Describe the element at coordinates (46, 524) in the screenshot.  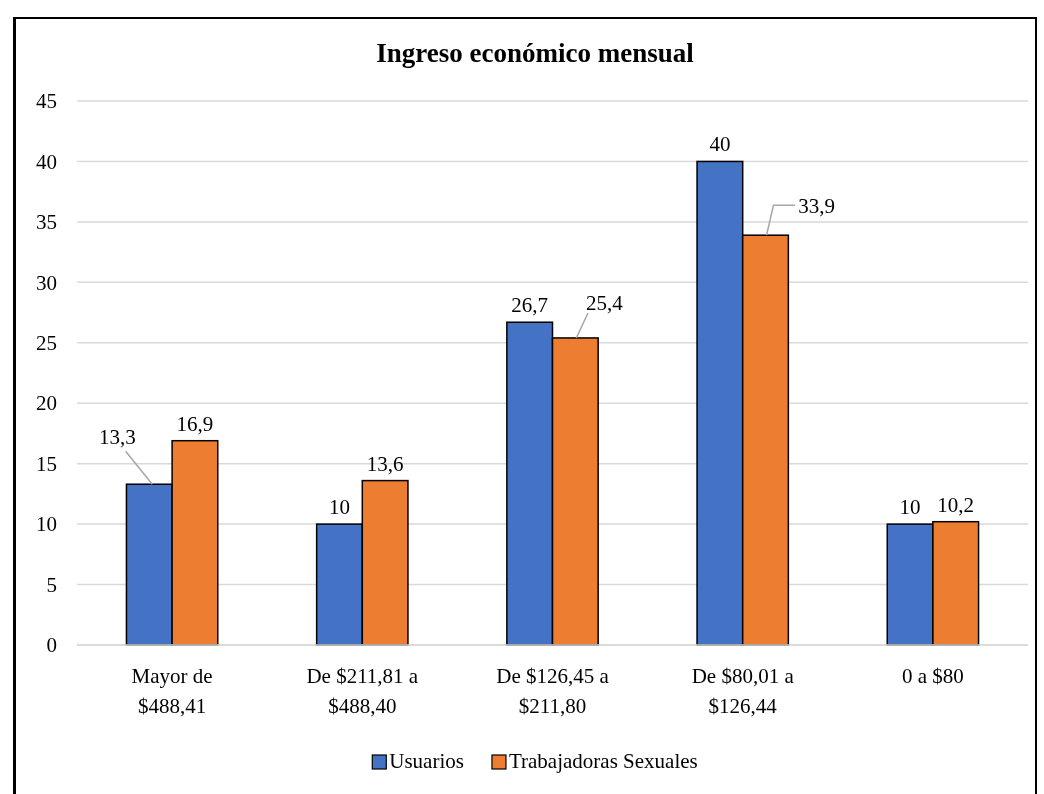
I see `y-tick-label: 10` at that location.